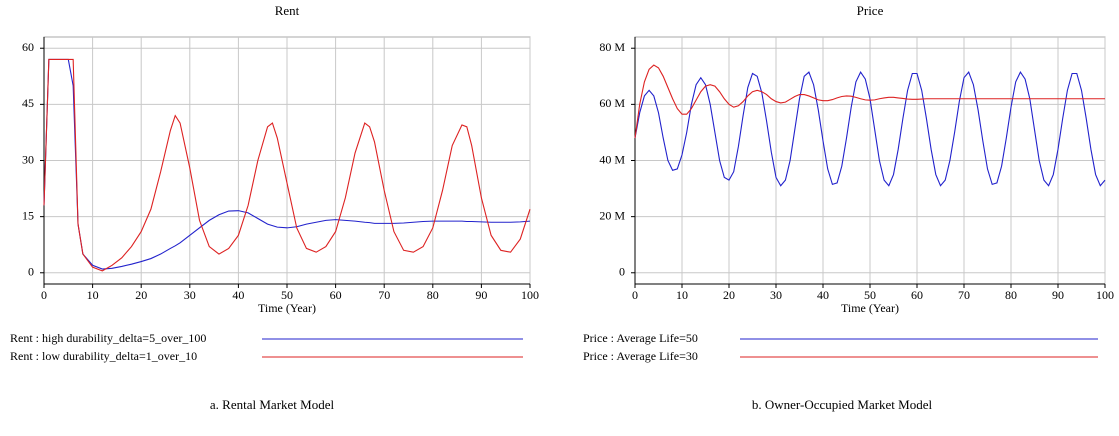  Describe the element at coordinates (612, 103) in the screenshot. I see `y-tick-label: 60 M` at that location.